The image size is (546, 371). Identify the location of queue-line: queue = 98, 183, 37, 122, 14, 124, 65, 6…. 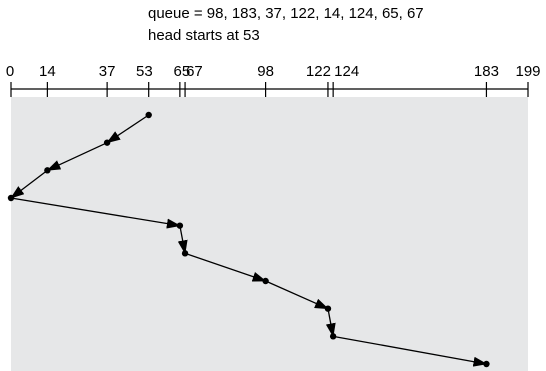
(286, 13).